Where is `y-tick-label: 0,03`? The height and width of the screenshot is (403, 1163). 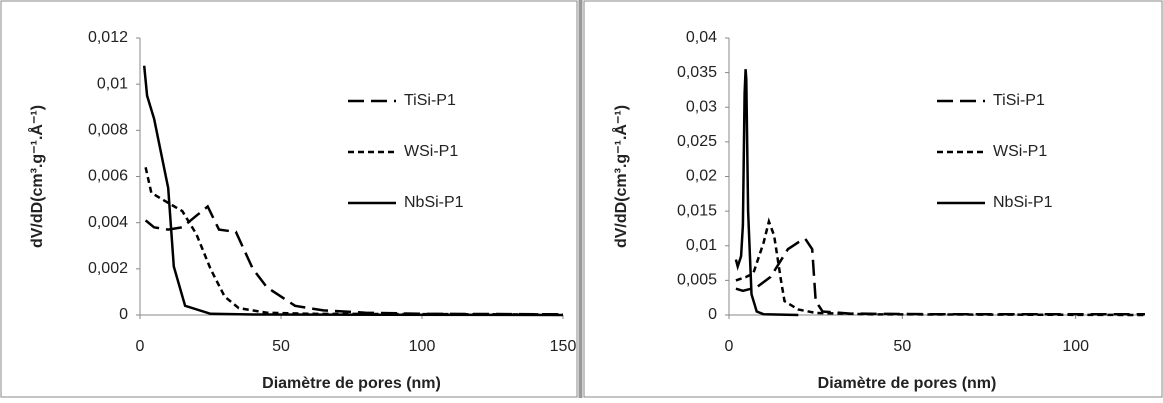
y-tick-label: 0,03 is located at coordinates (701, 106).